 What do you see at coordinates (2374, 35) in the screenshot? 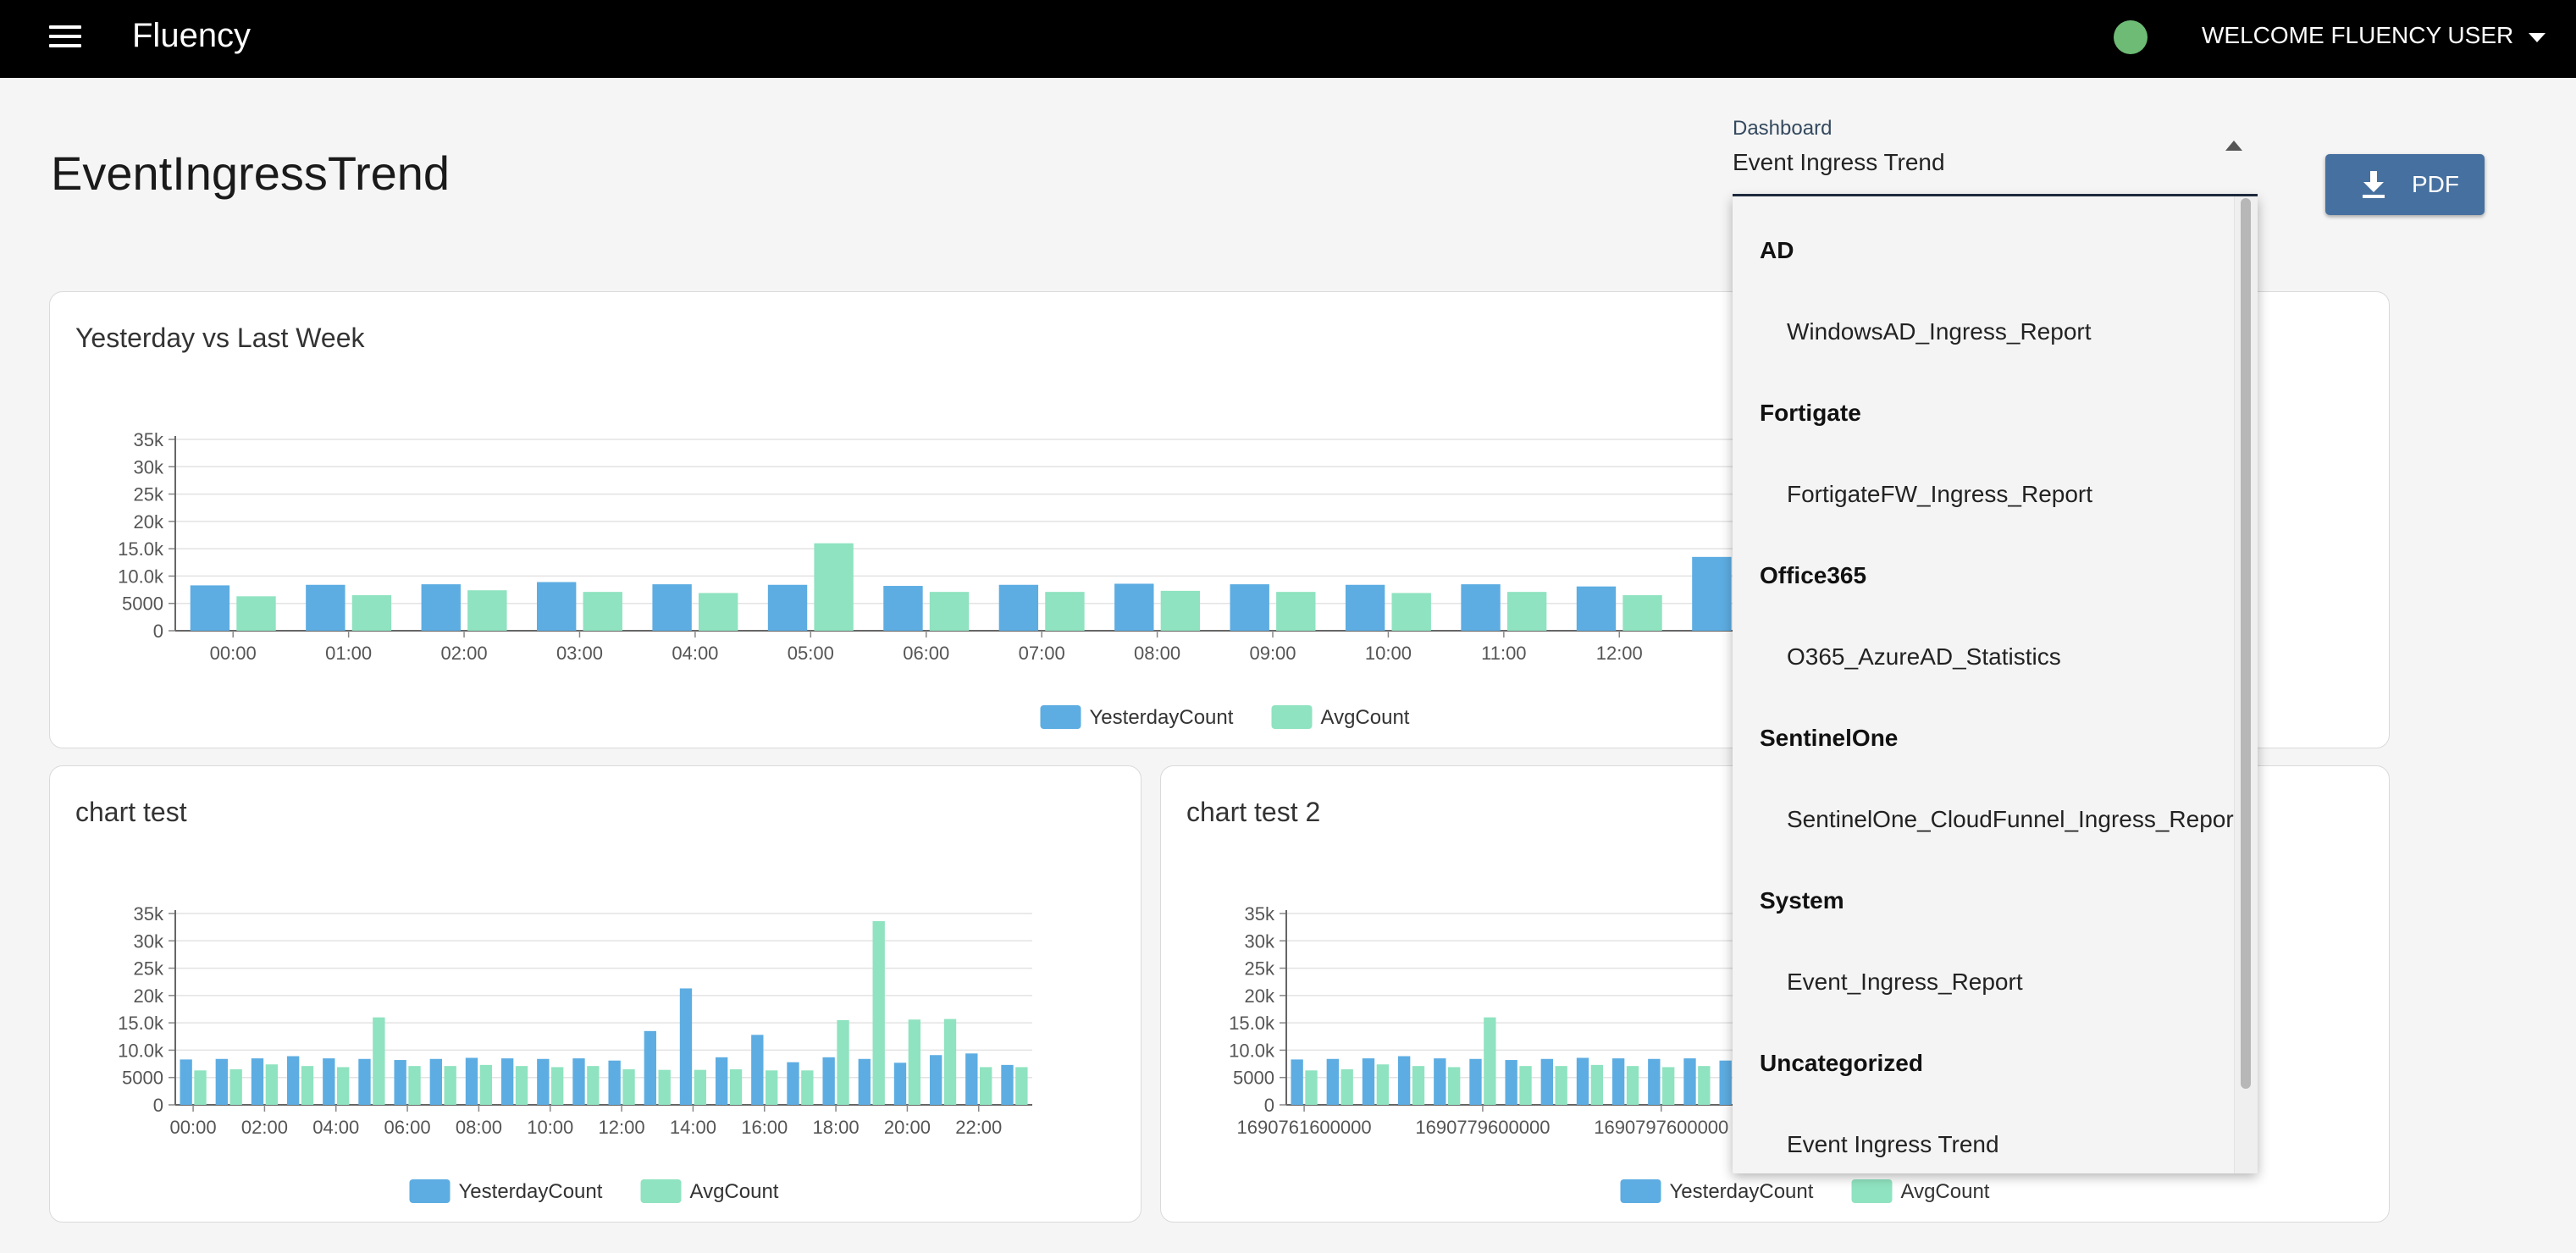
I see `user-menu: WELCOME FLUENCY USER` at bounding box center [2374, 35].